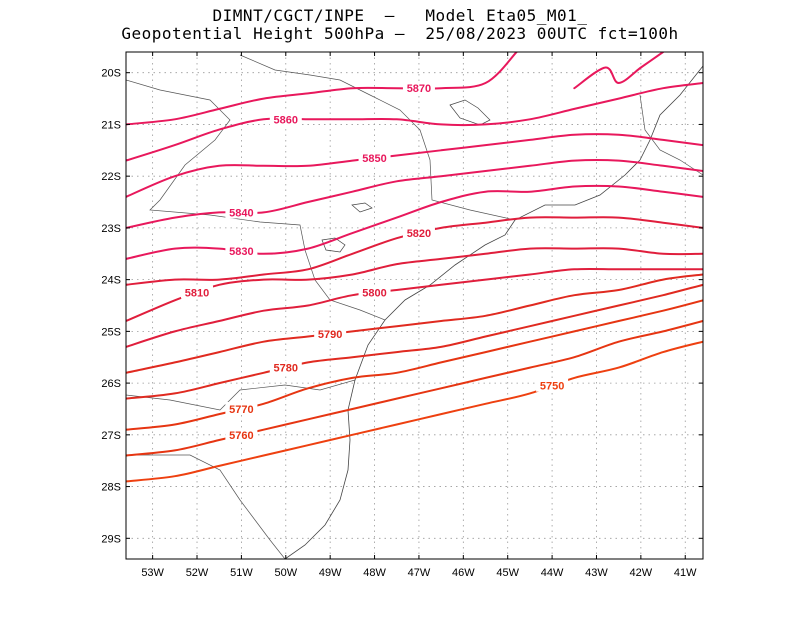  What do you see at coordinates (374, 573) in the screenshot?
I see `lon-tick-label: 48W` at bounding box center [374, 573].